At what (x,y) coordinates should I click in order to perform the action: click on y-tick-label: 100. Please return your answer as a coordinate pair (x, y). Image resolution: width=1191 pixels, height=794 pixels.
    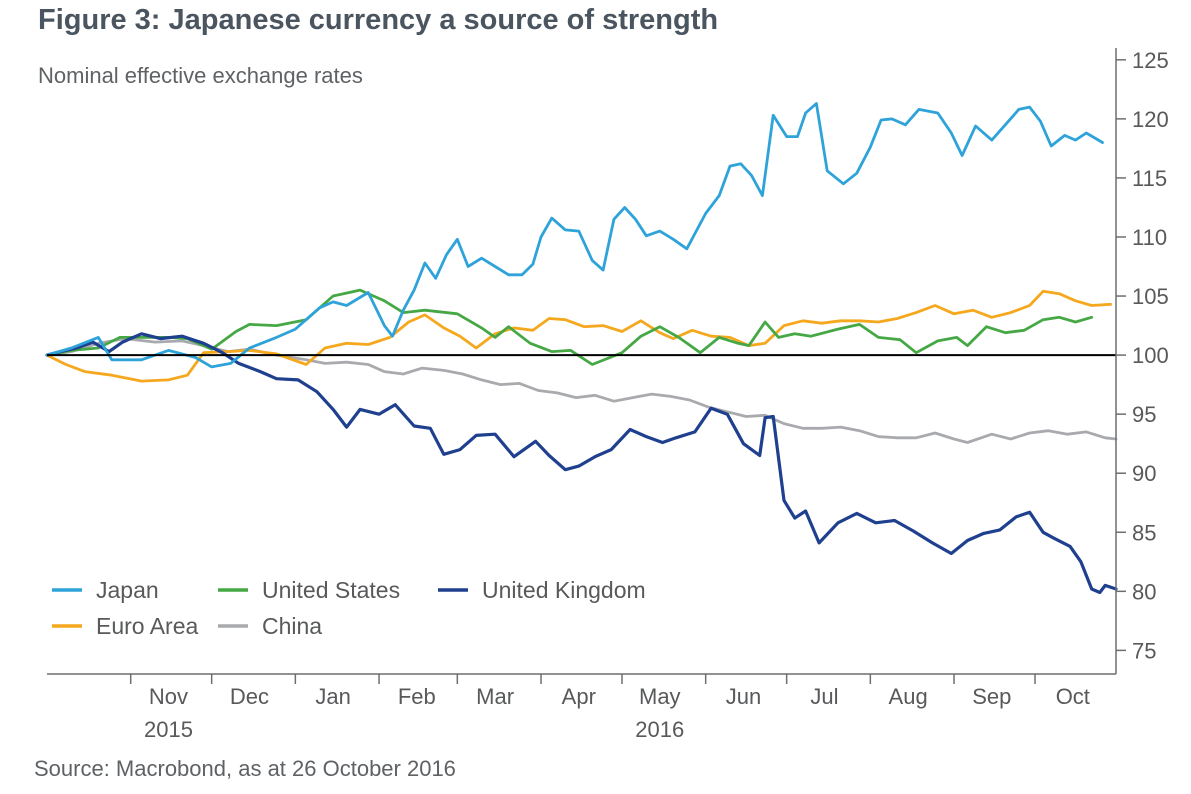
    Looking at the image, I should click on (1150, 355).